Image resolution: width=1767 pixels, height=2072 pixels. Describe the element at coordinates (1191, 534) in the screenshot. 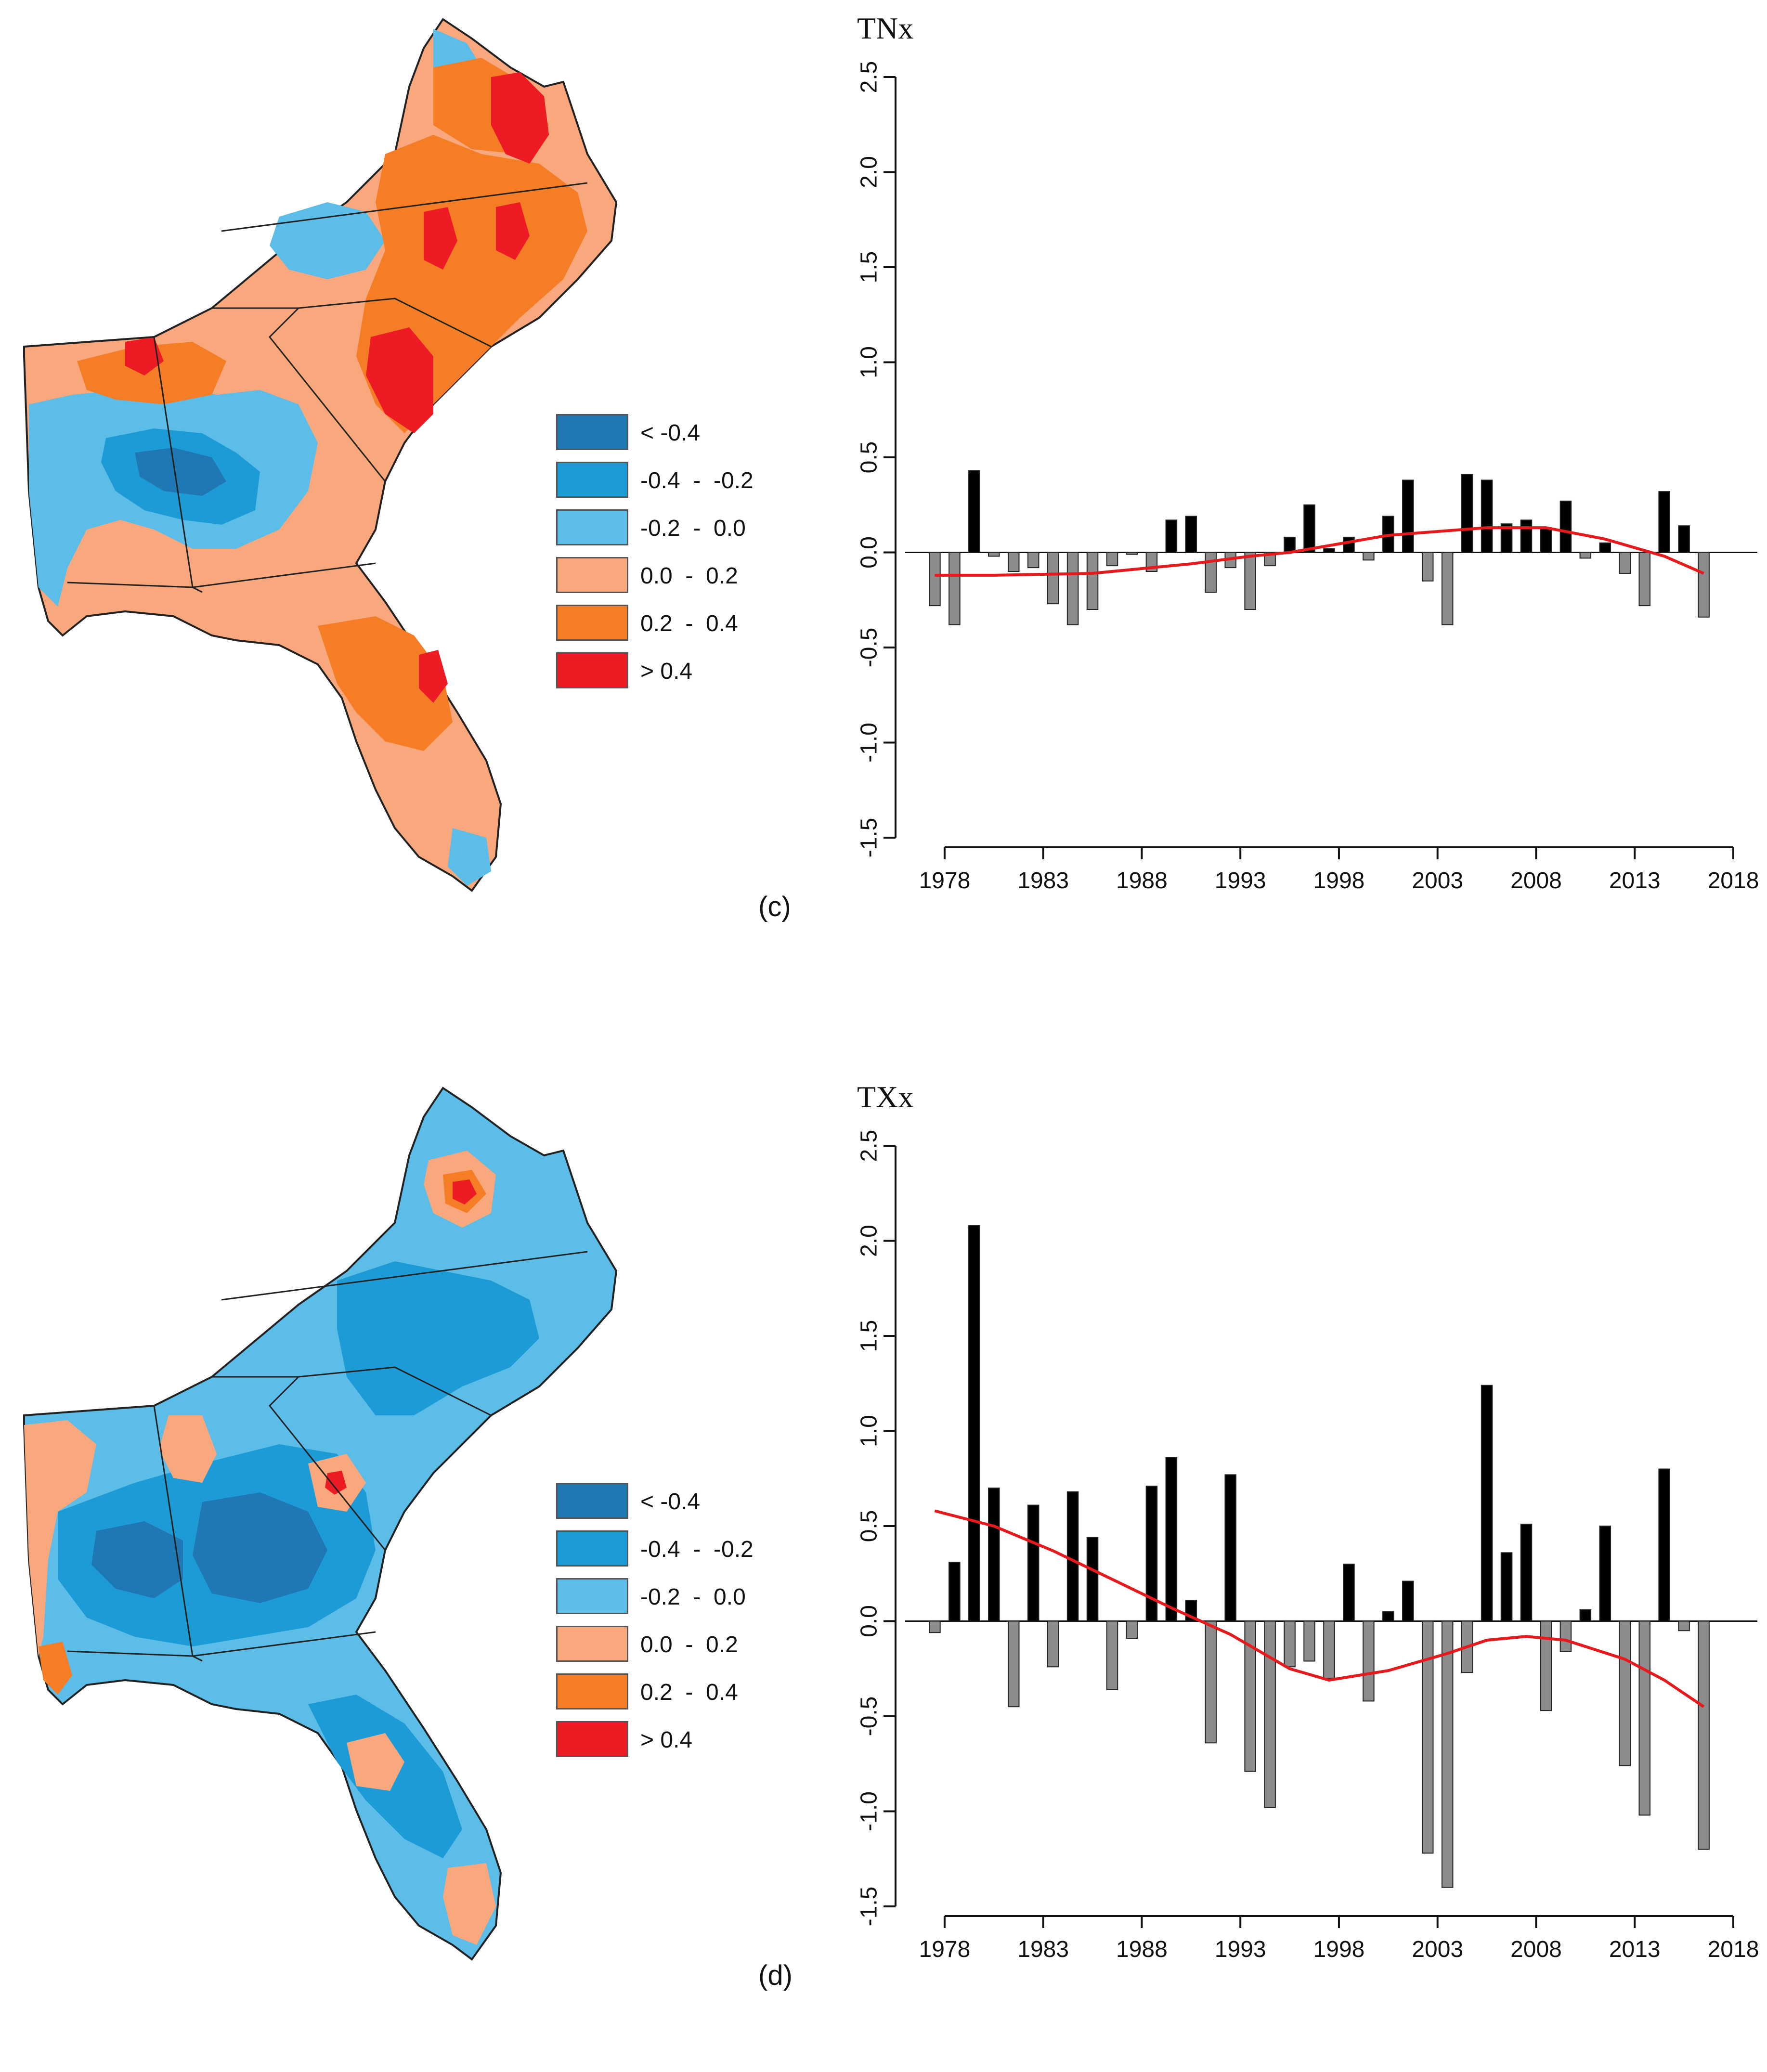

I see `bar-1990` at that location.